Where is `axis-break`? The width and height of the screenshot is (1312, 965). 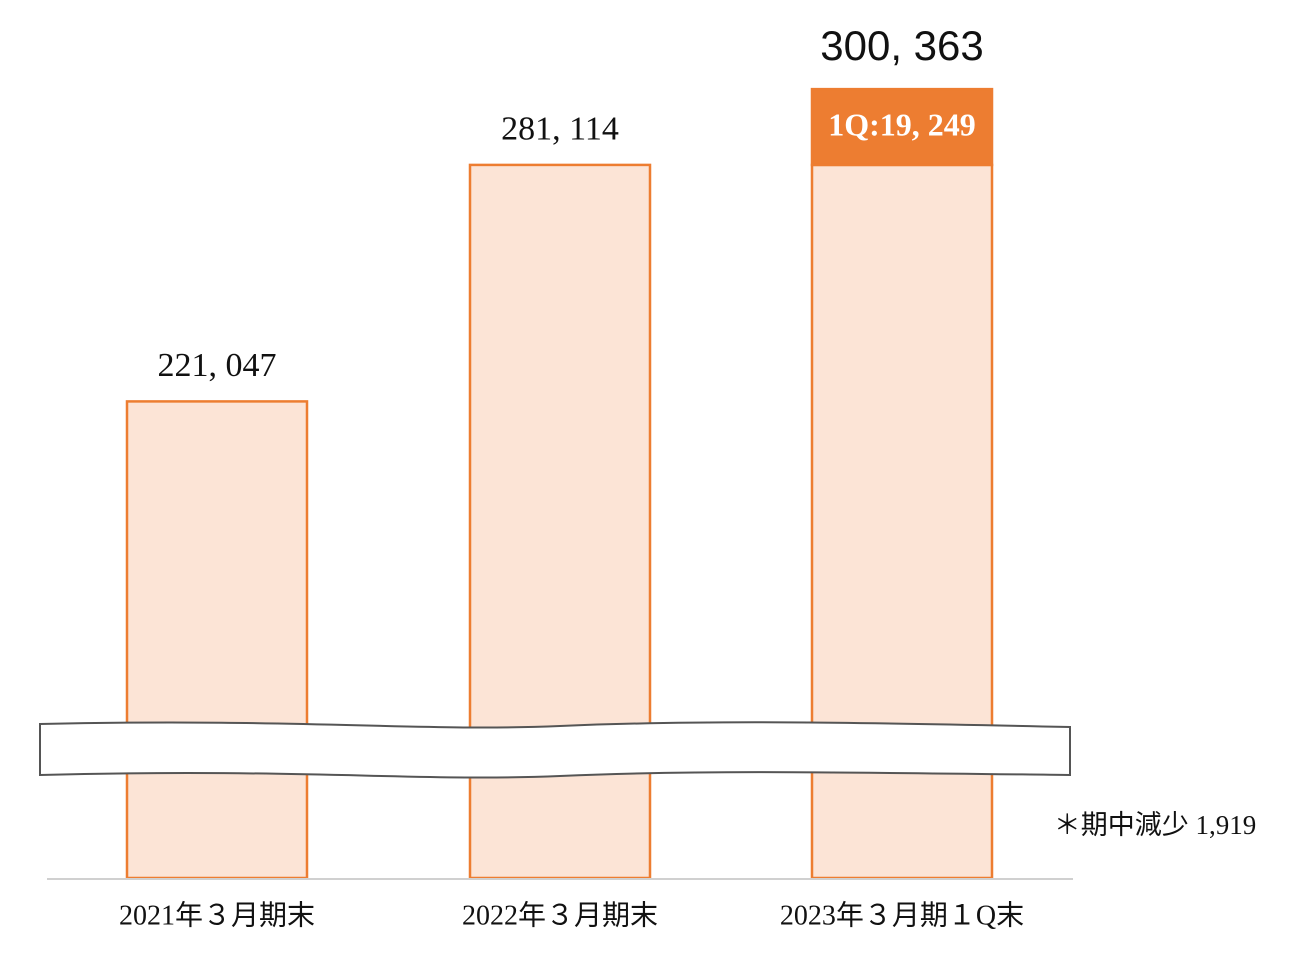 axis-break is located at coordinates (555, 750).